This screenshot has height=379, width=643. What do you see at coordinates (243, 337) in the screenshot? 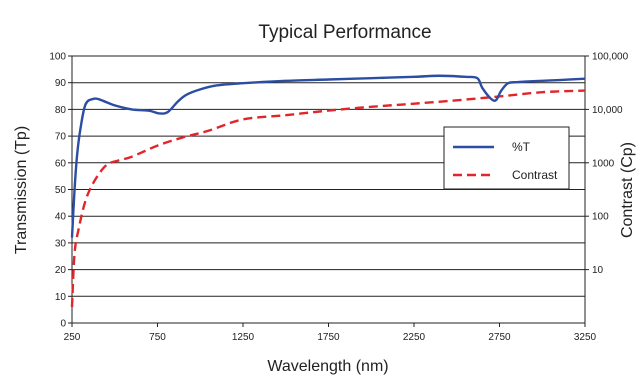
I see `x-tick-label: 1250` at bounding box center [243, 337].